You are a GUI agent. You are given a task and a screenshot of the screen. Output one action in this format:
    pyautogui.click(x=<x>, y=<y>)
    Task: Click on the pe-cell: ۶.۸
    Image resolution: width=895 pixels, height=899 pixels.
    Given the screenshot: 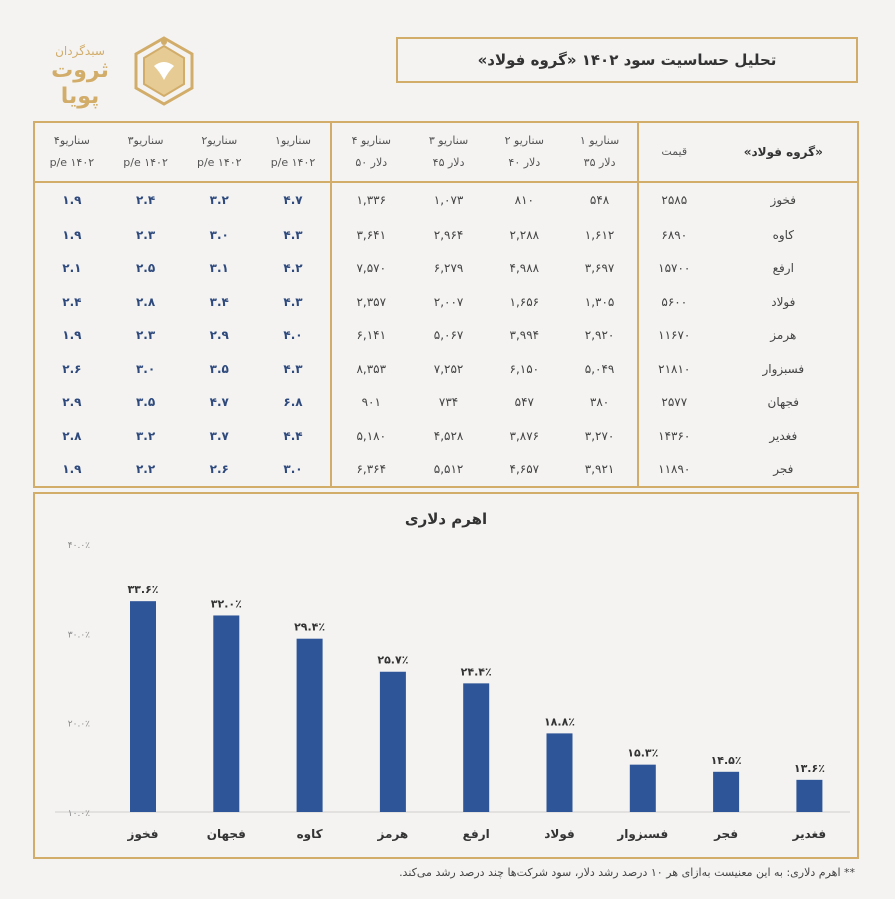 What is the action you would take?
    pyautogui.click(x=293, y=402)
    